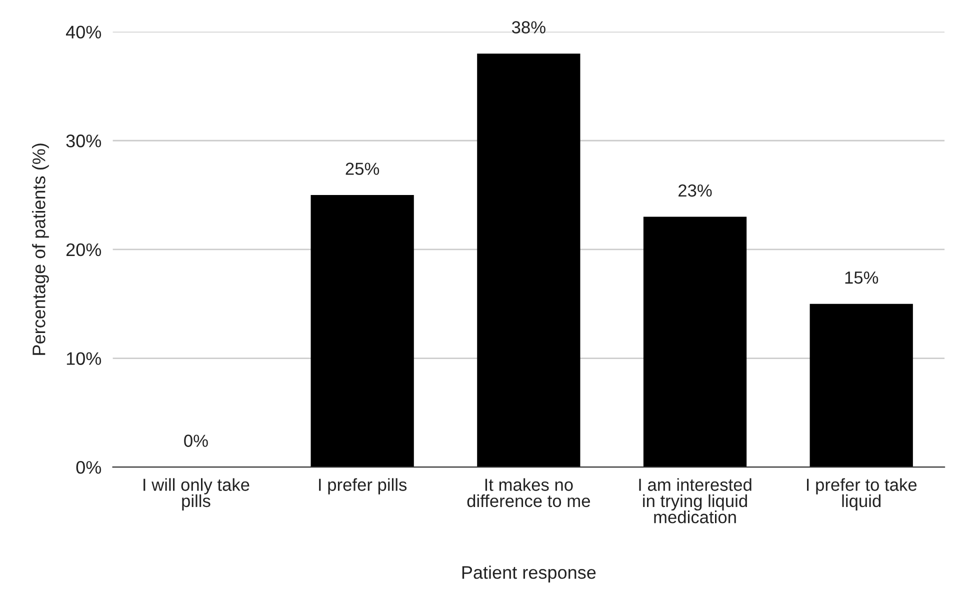 This screenshot has width=956, height=589. Describe the element at coordinates (528, 493) in the screenshot. I see `x-tick-label: It makes no difference to me` at that location.